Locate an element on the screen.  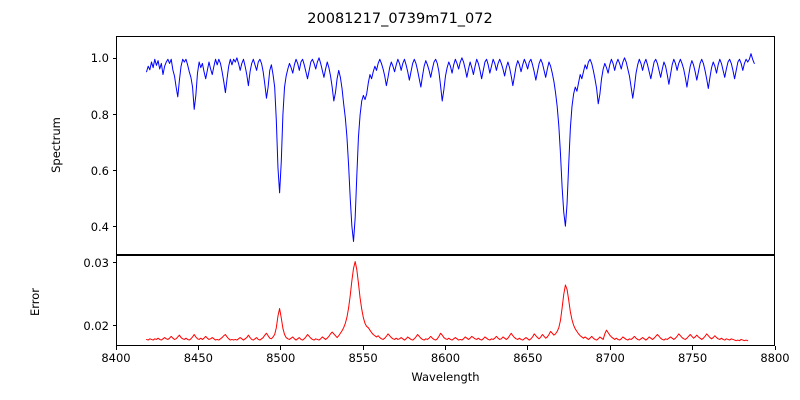
x-tick-label: 8500 is located at coordinates (281, 358).